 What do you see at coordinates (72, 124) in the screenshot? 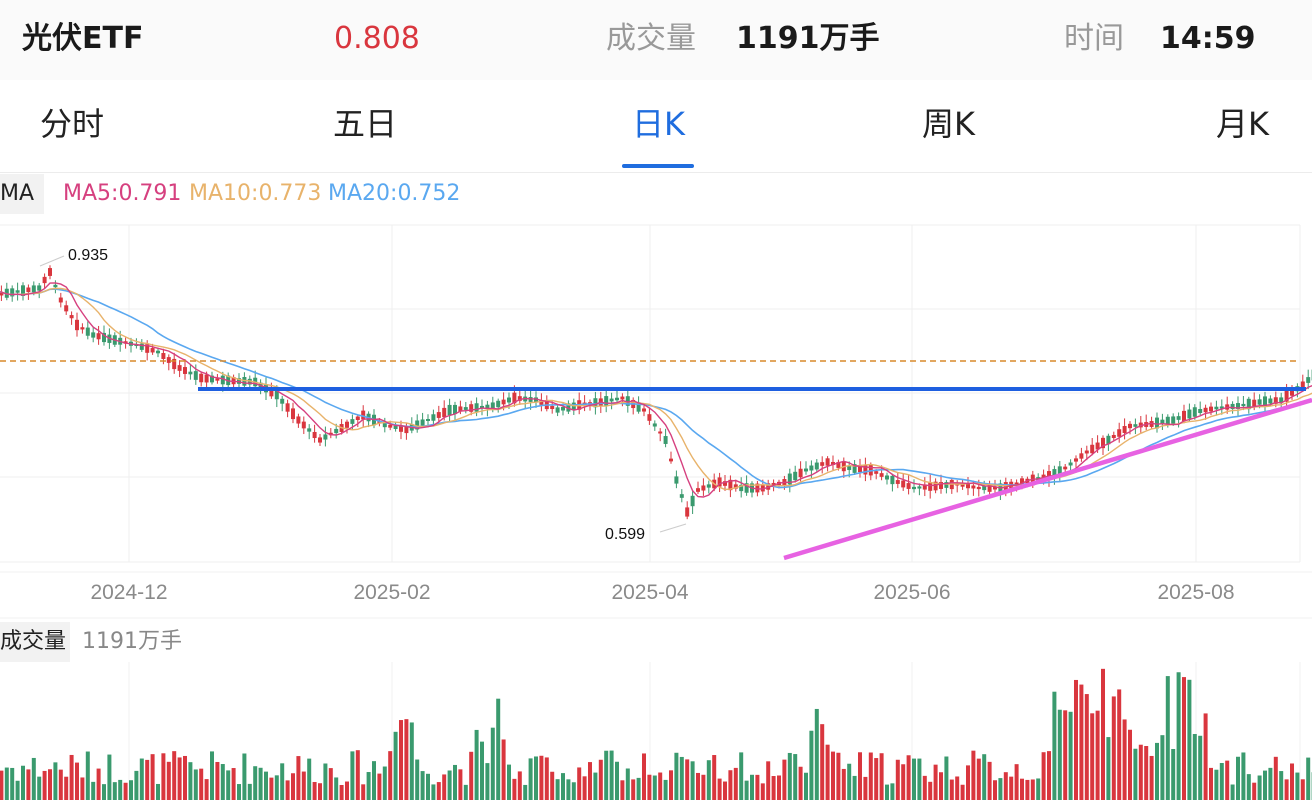
I see `tab-intraday: 分时` at bounding box center [72, 124].